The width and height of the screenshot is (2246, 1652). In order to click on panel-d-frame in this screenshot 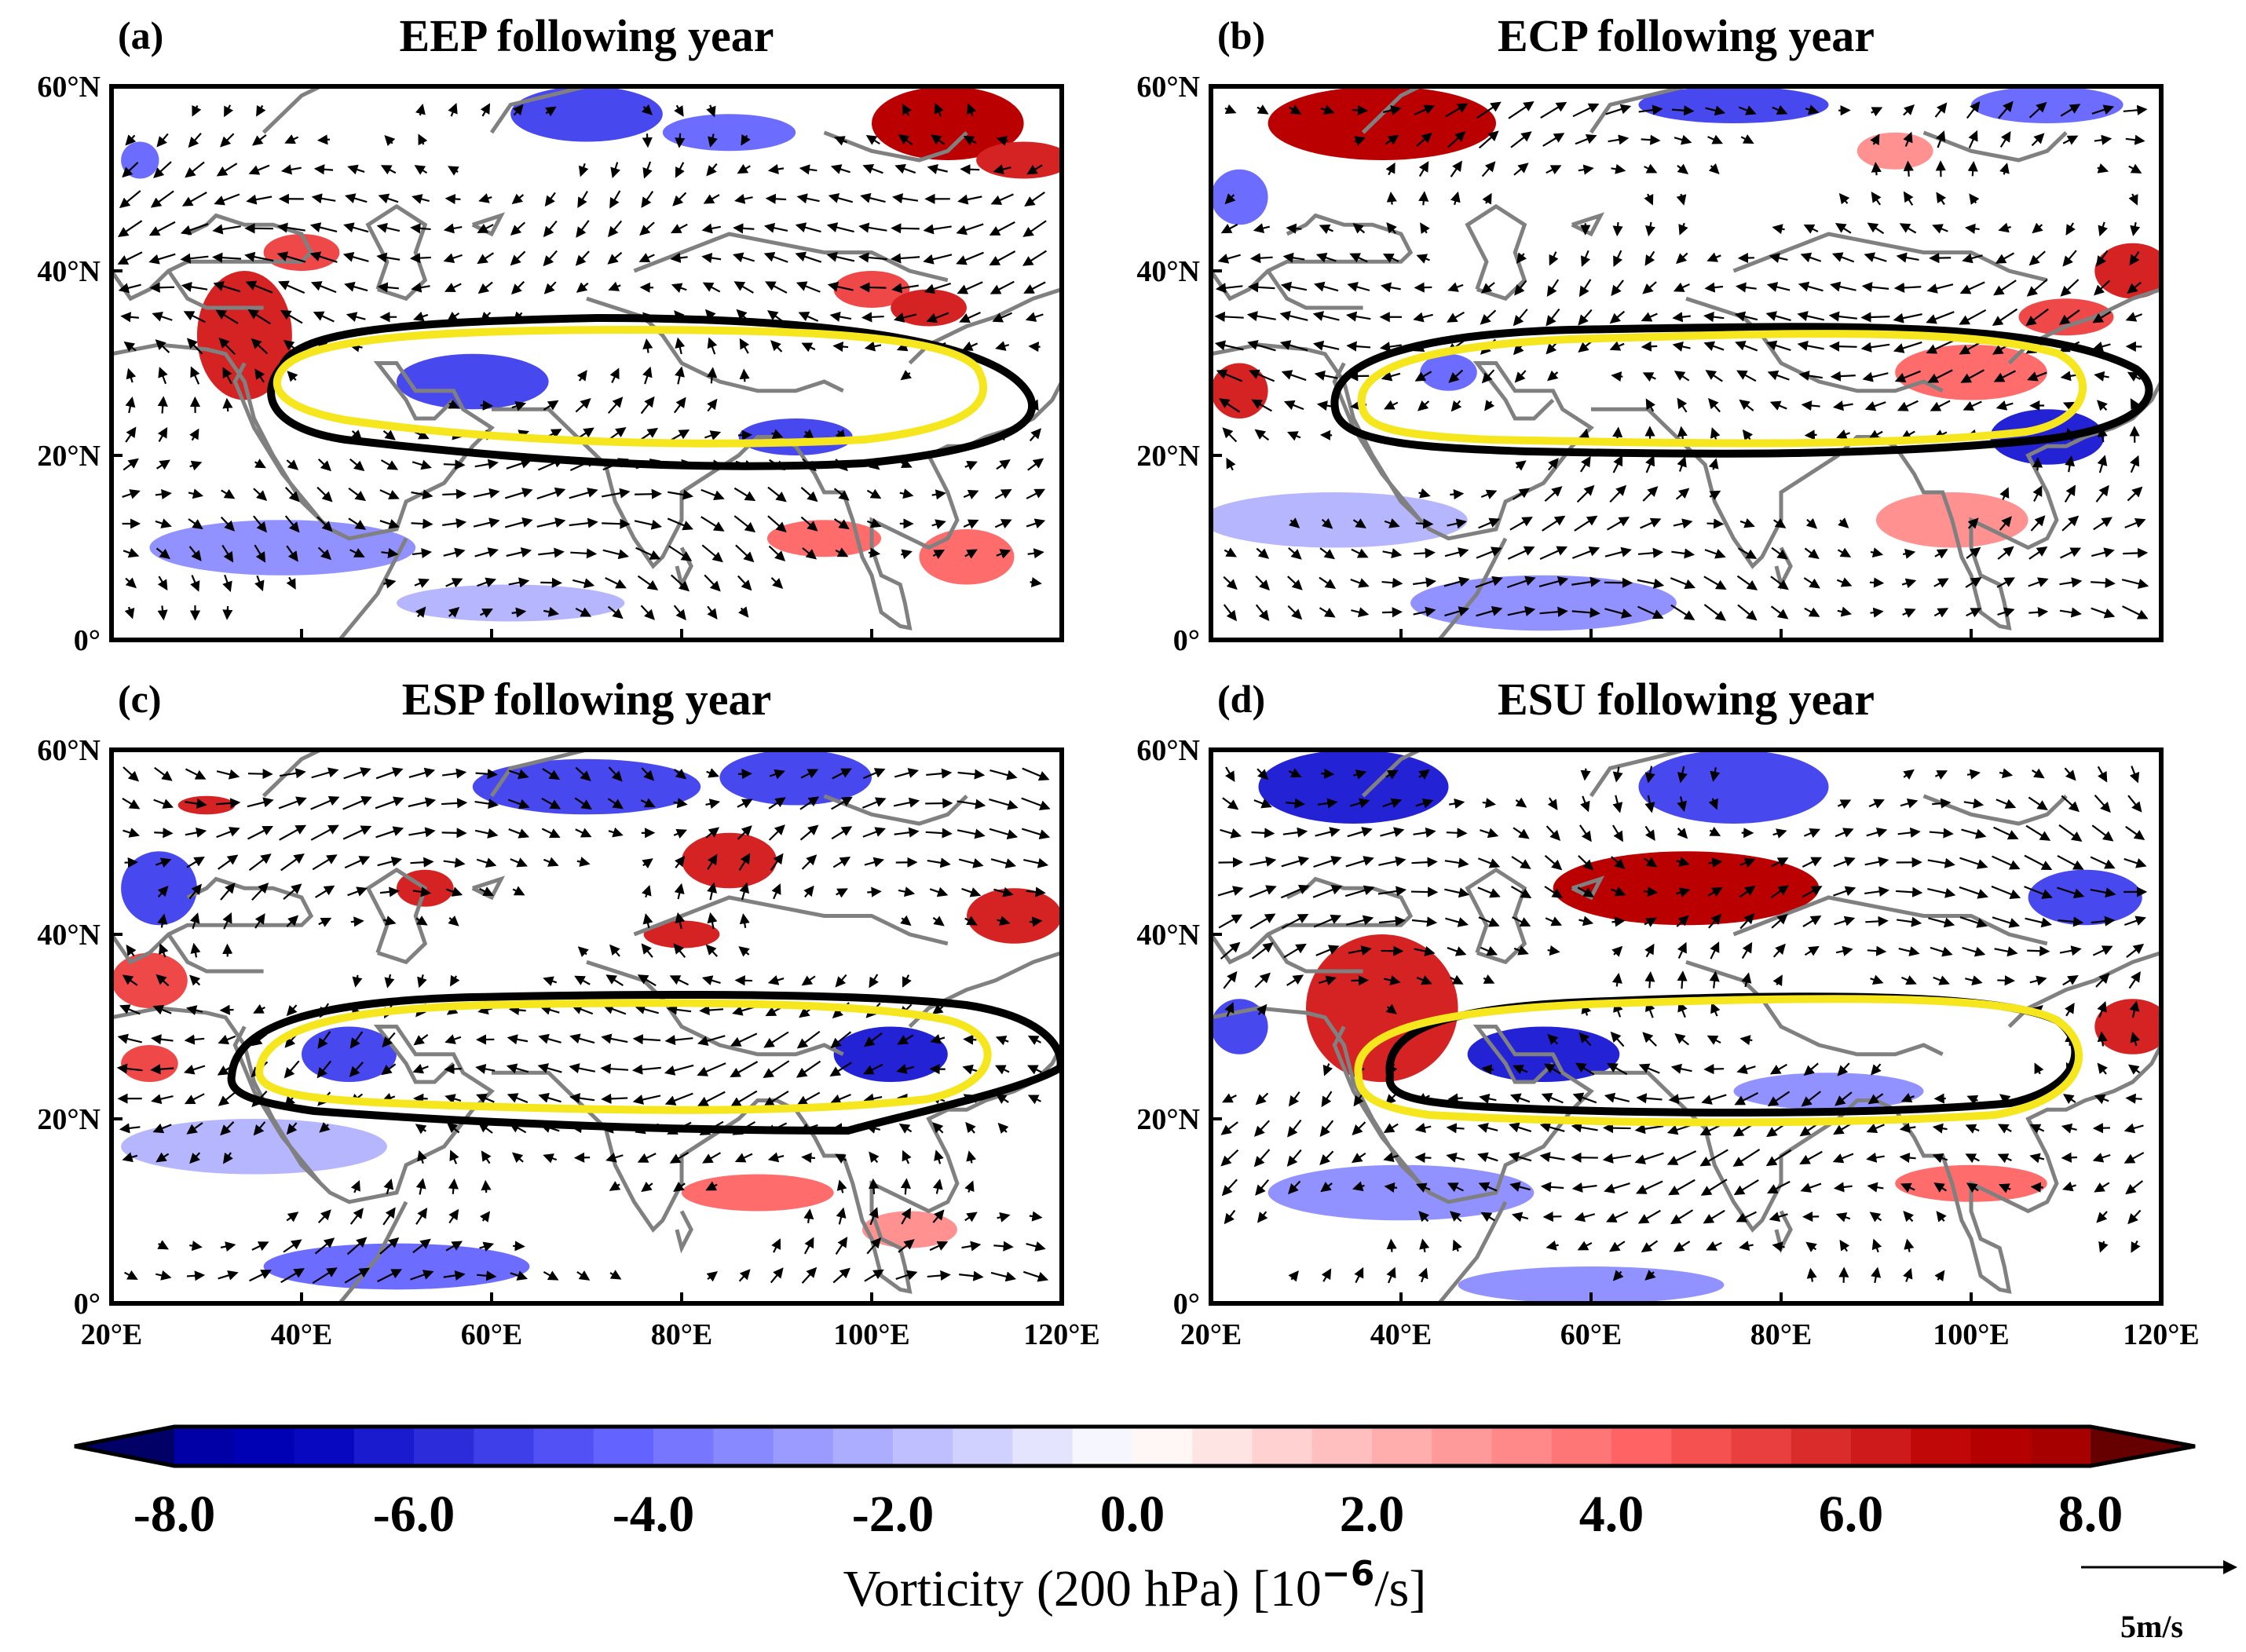, I will do `click(1686, 1026)`.